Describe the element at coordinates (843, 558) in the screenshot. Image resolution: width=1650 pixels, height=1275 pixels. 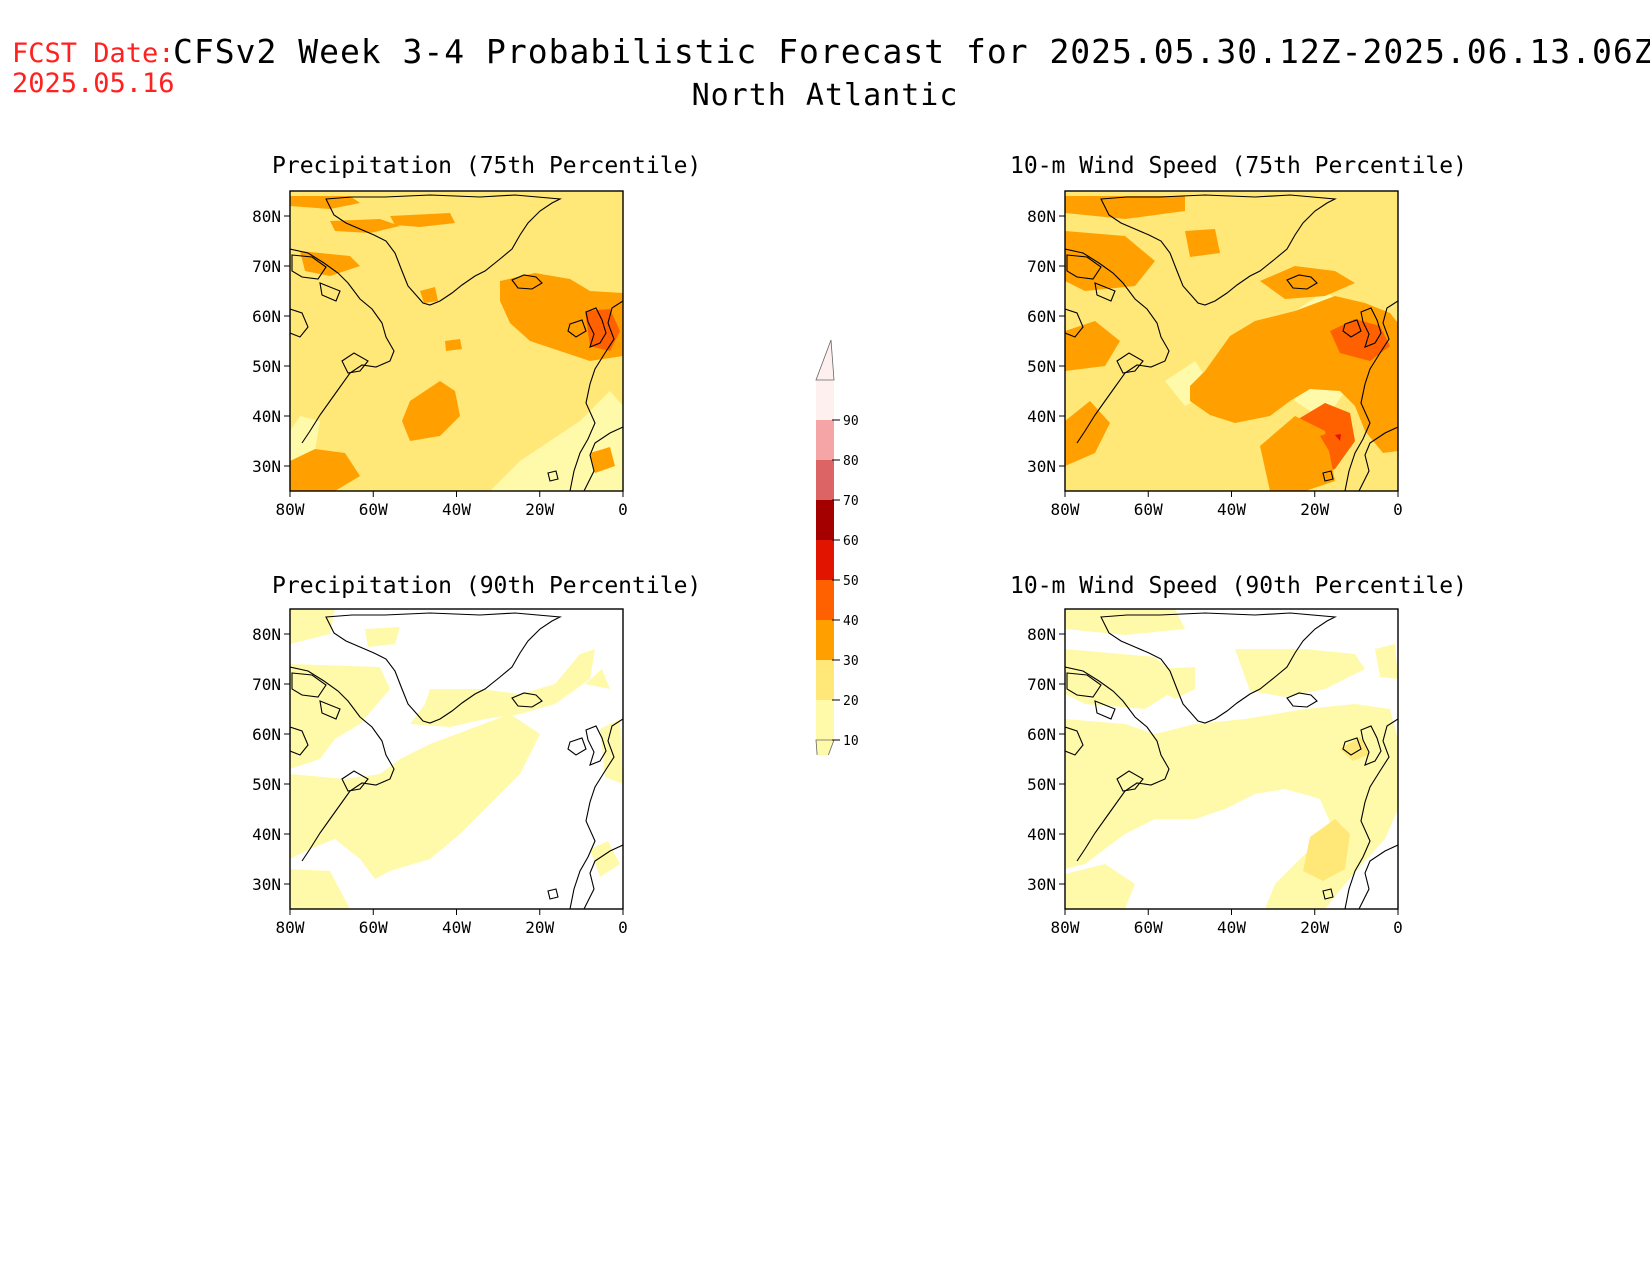
I see `colorbar-legend: 10 20 30 40 50 60 70 80 90` at that location.